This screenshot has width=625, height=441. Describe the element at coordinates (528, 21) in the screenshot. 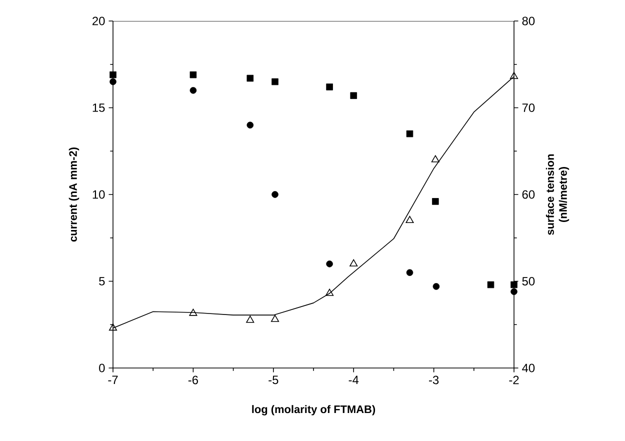

I see `y2-tick-label: 80` at that location.